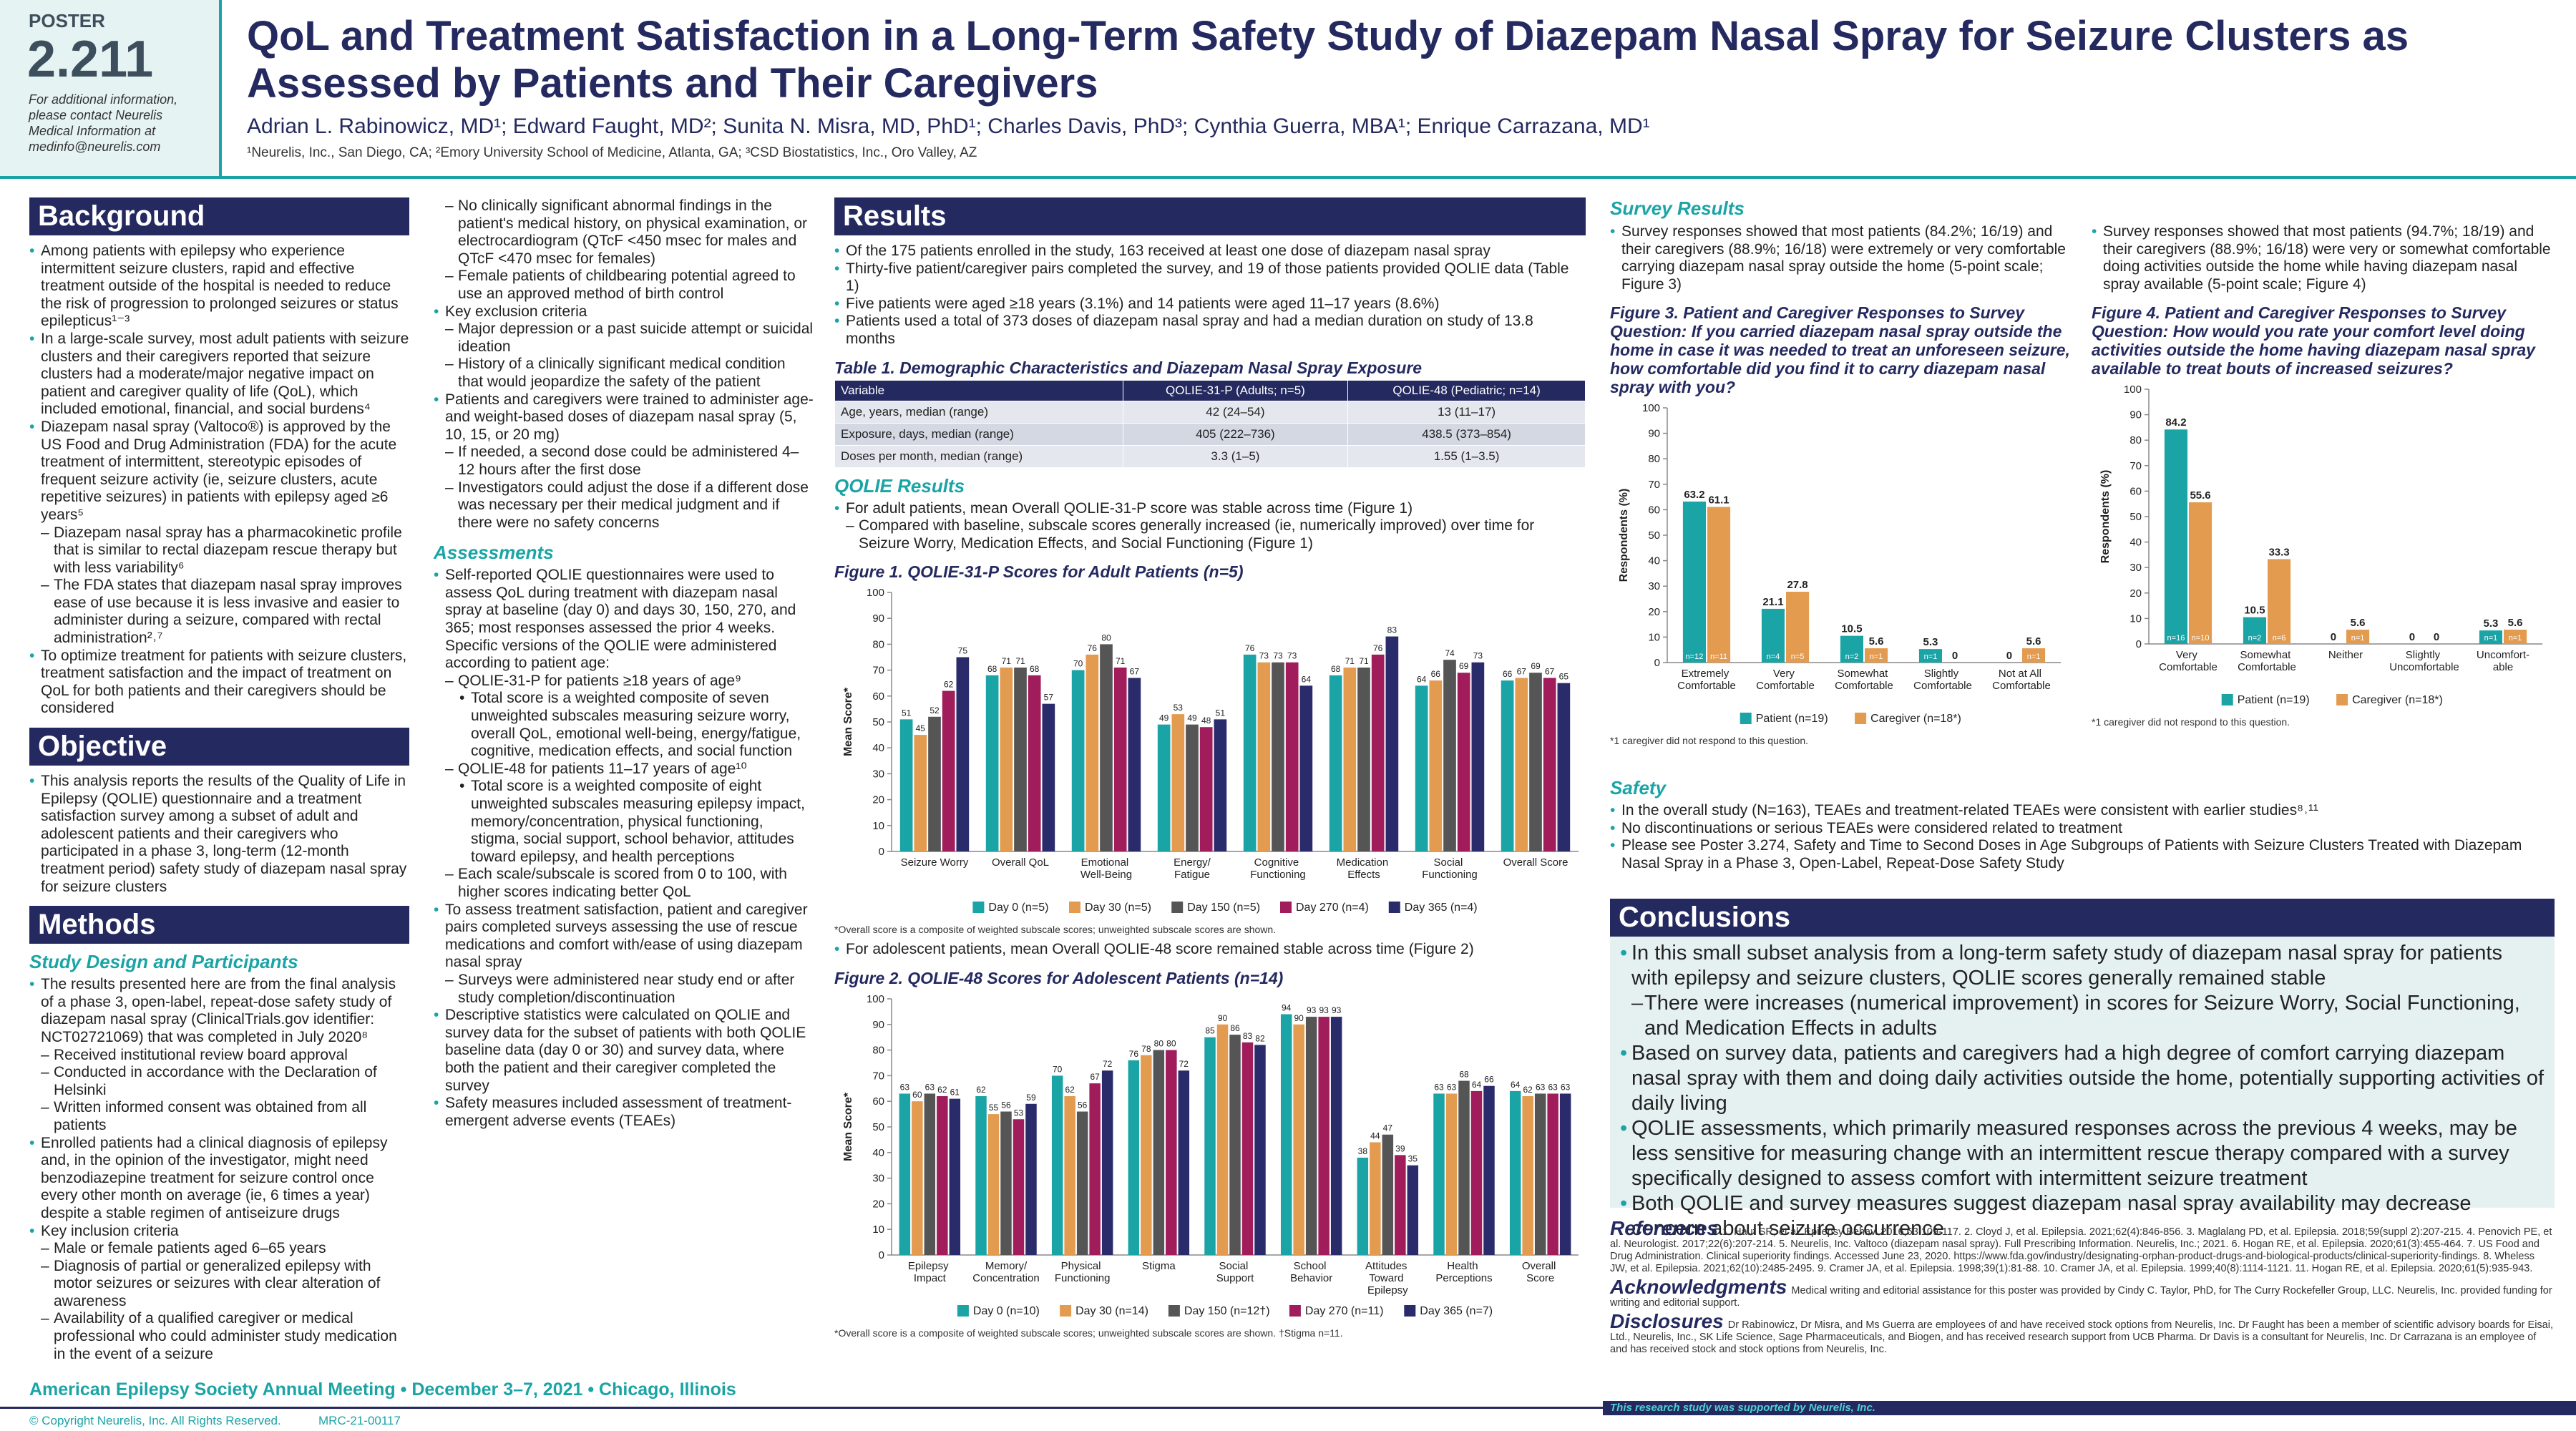  What do you see at coordinates (935, 863) in the screenshot?
I see `x-tick-label: Seizure Worry` at bounding box center [935, 863].